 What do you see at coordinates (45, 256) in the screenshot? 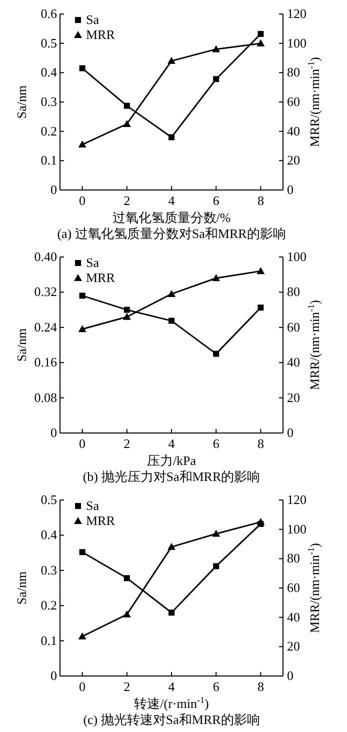
I see `y-tick-label: 0.40` at bounding box center [45, 256].